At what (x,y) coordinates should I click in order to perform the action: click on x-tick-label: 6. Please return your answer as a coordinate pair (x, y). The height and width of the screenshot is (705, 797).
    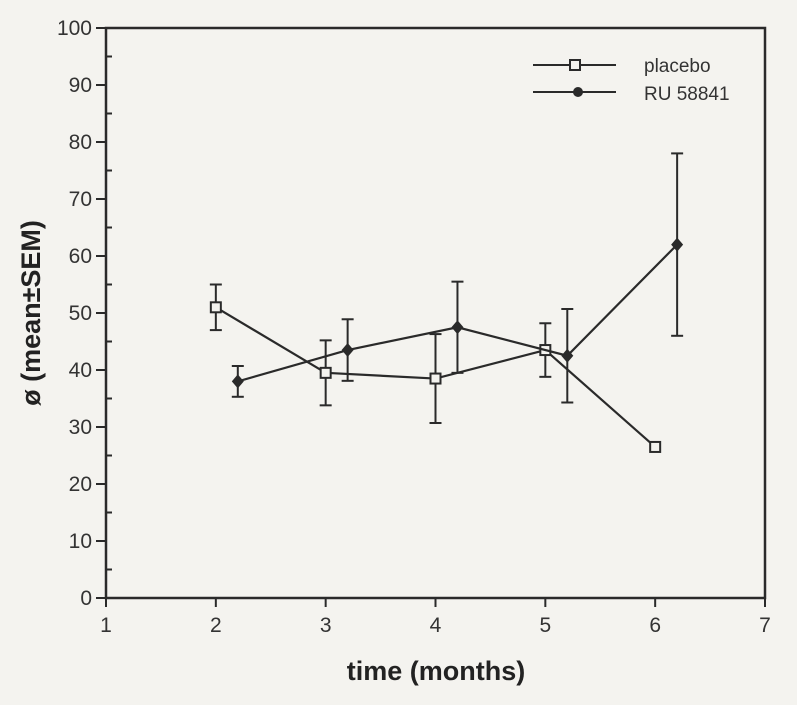
    Looking at the image, I should click on (655, 625).